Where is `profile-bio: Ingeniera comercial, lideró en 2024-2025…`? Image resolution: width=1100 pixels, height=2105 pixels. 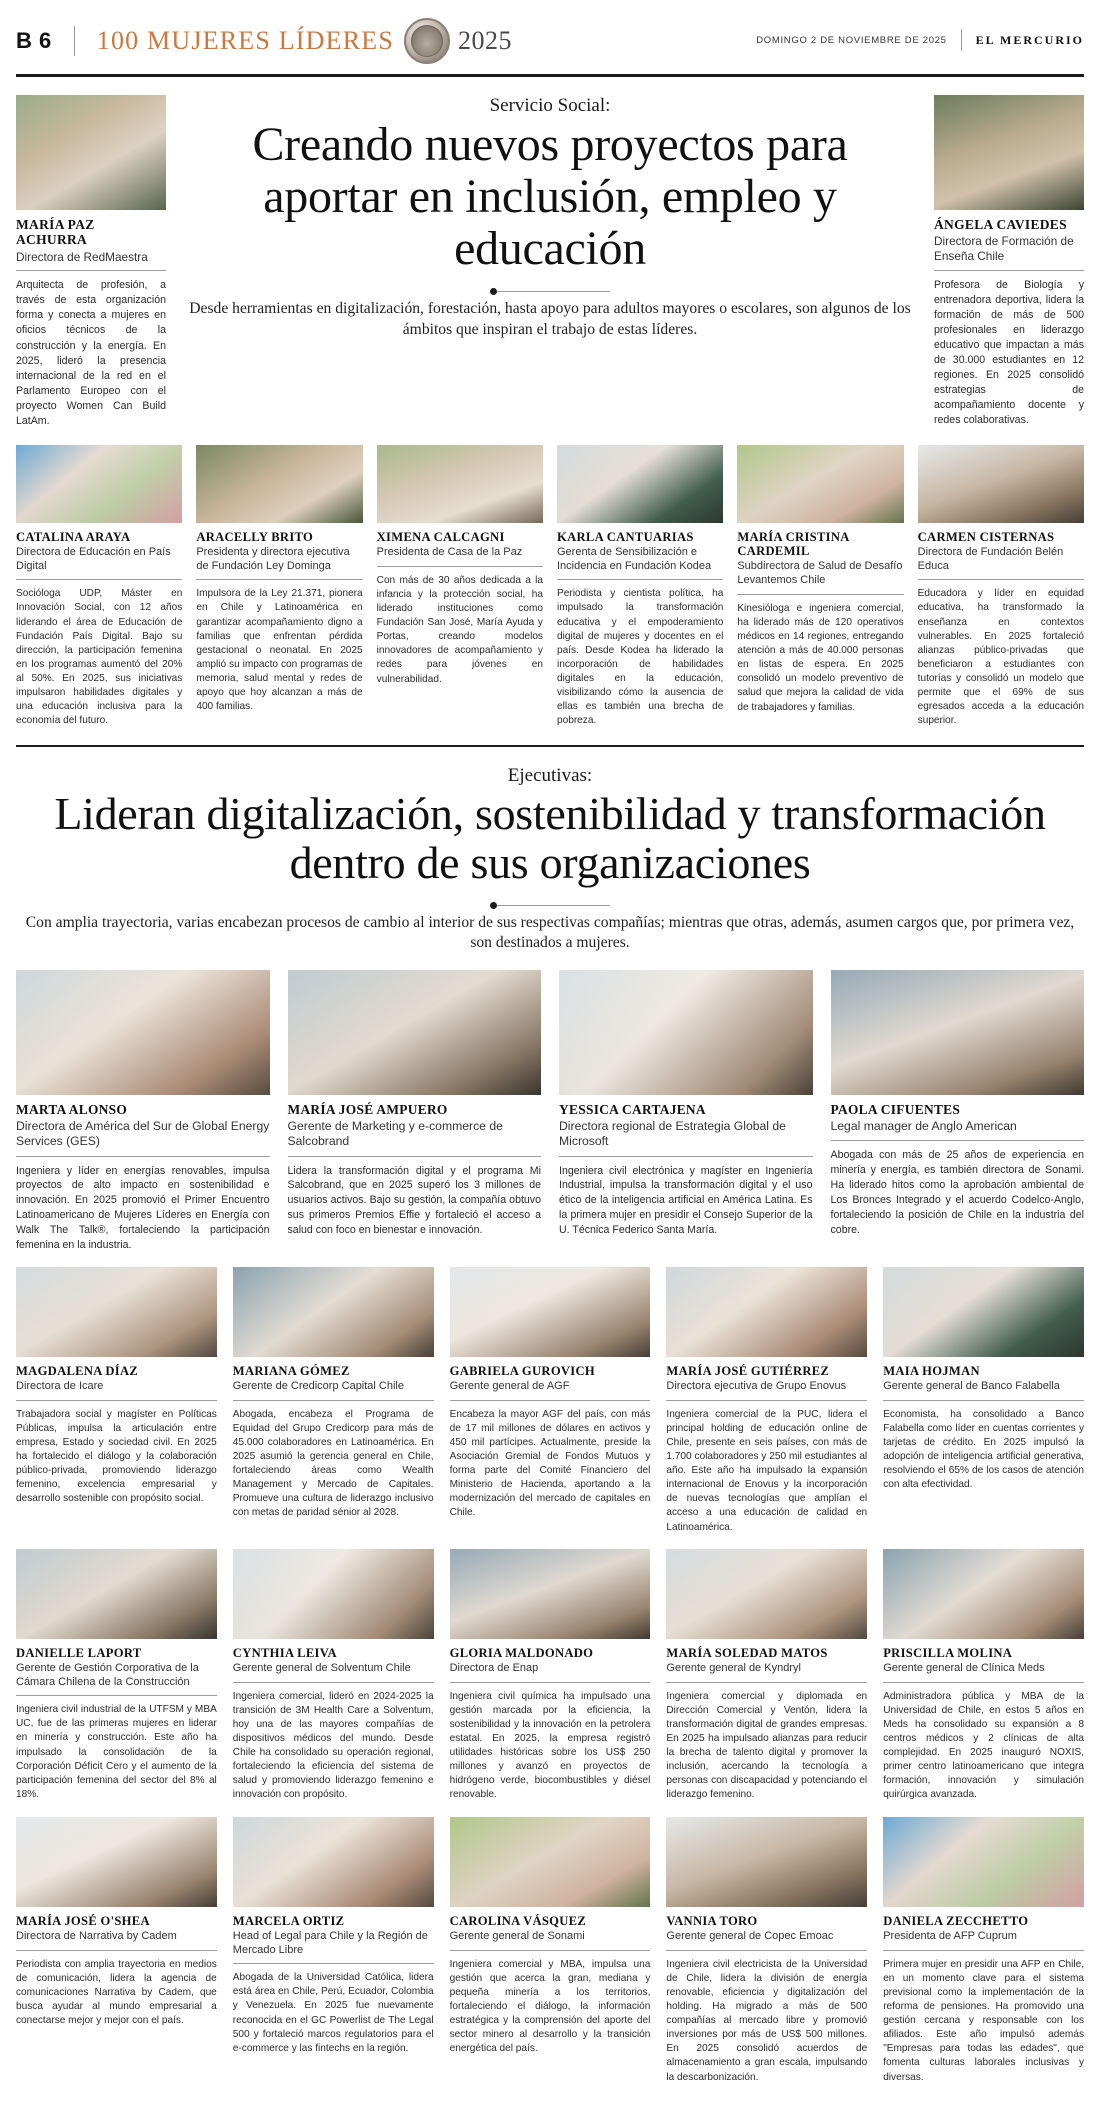
profile-bio: Ingeniera comercial, lideró en 2024-2025… is located at coordinates (333, 1745).